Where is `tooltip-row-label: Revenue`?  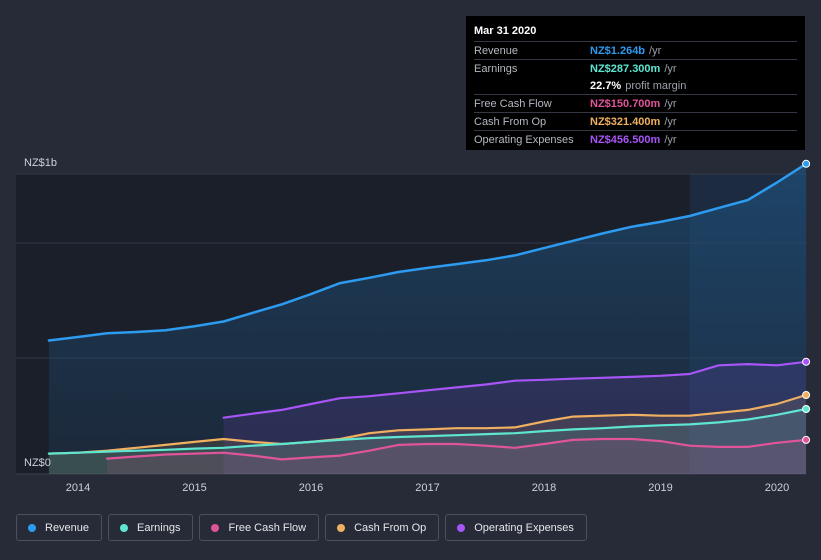 tooltip-row-label: Revenue is located at coordinates (496, 50).